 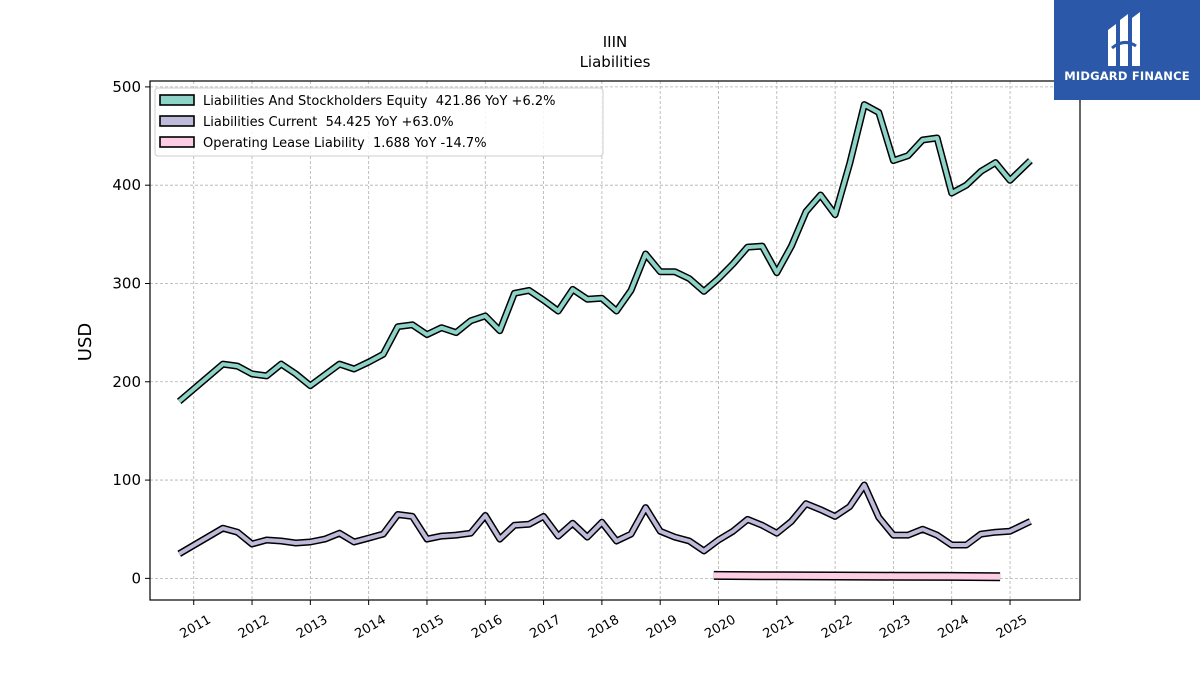 I want to click on x-tick-label: 2017, so click(x=545, y=627).